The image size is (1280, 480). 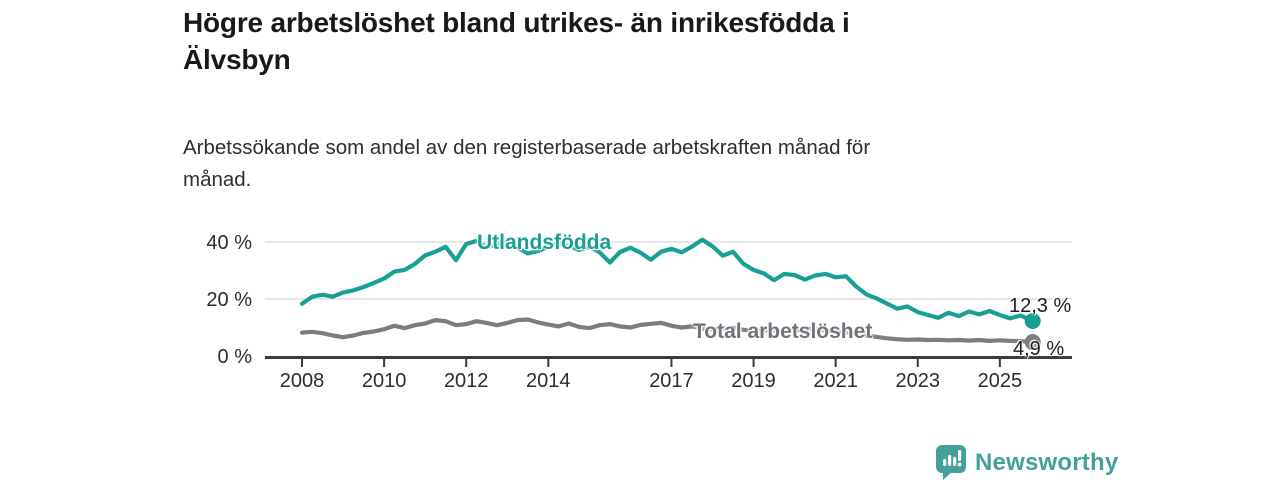 I want to click on x-axis-tick-label: 2019, so click(x=753, y=381).